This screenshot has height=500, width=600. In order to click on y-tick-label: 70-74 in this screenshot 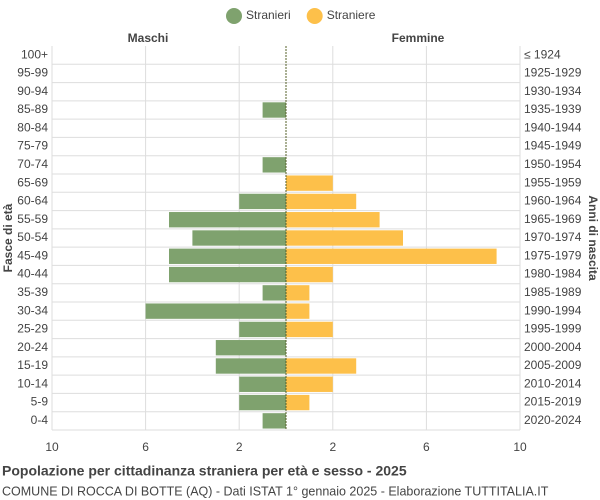, I will do `click(32, 164)`.